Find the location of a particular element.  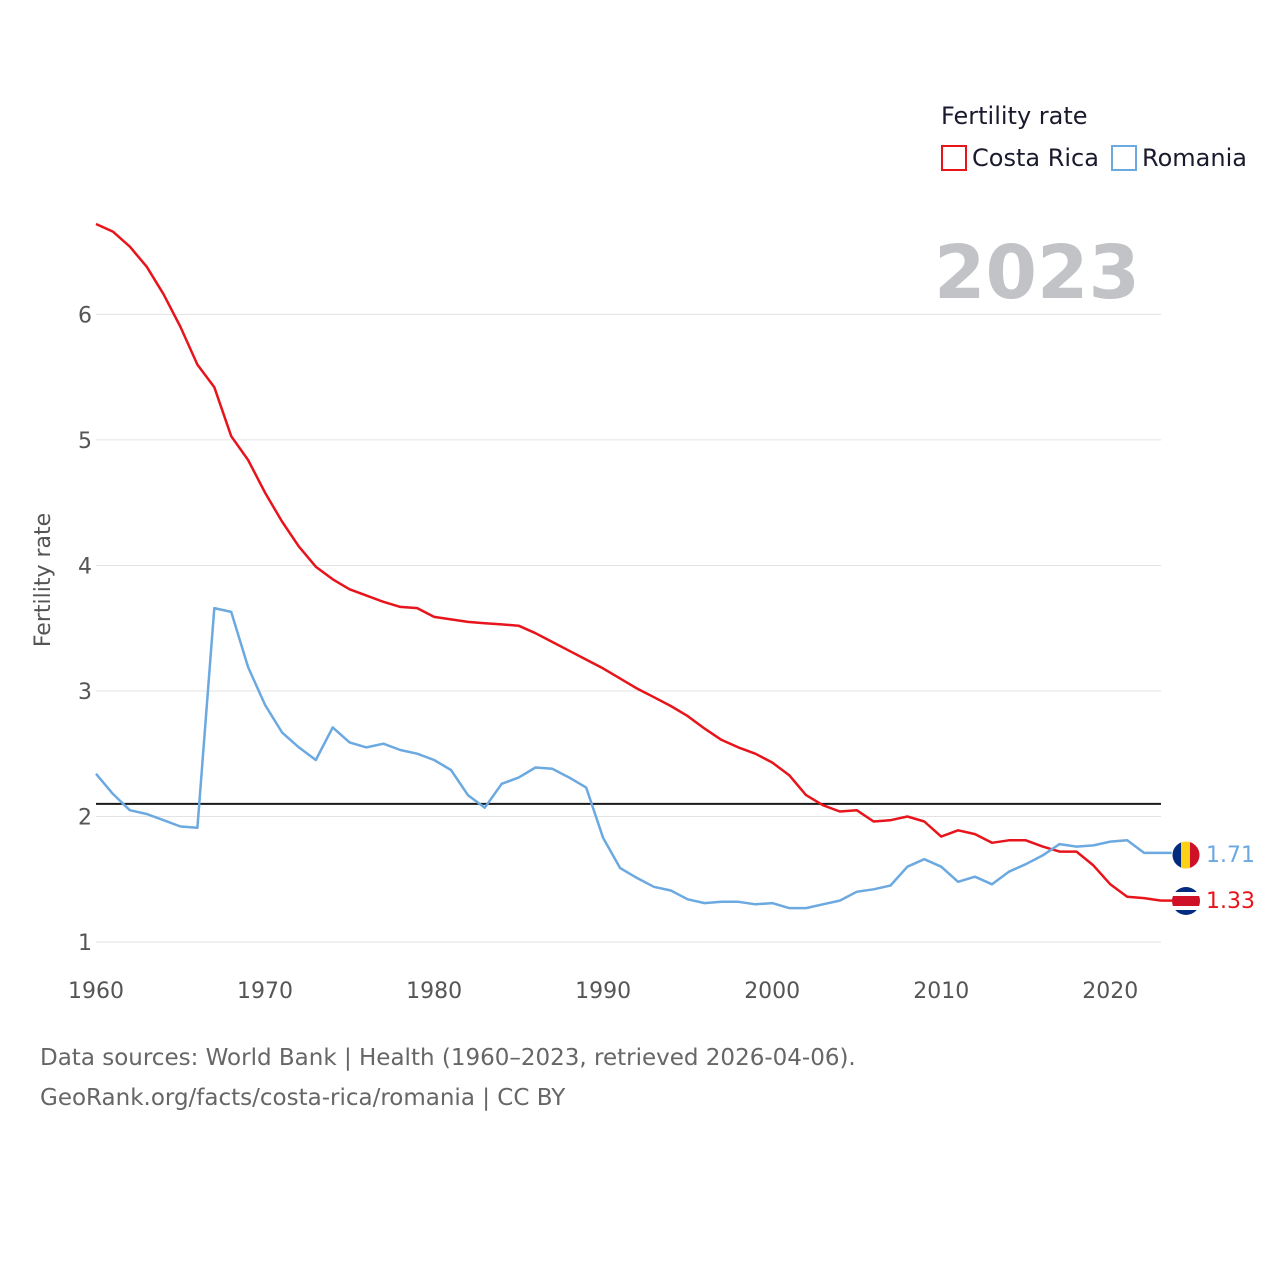

legend-item-costa-rica: Costa Rica is located at coordinates (1020, 158).